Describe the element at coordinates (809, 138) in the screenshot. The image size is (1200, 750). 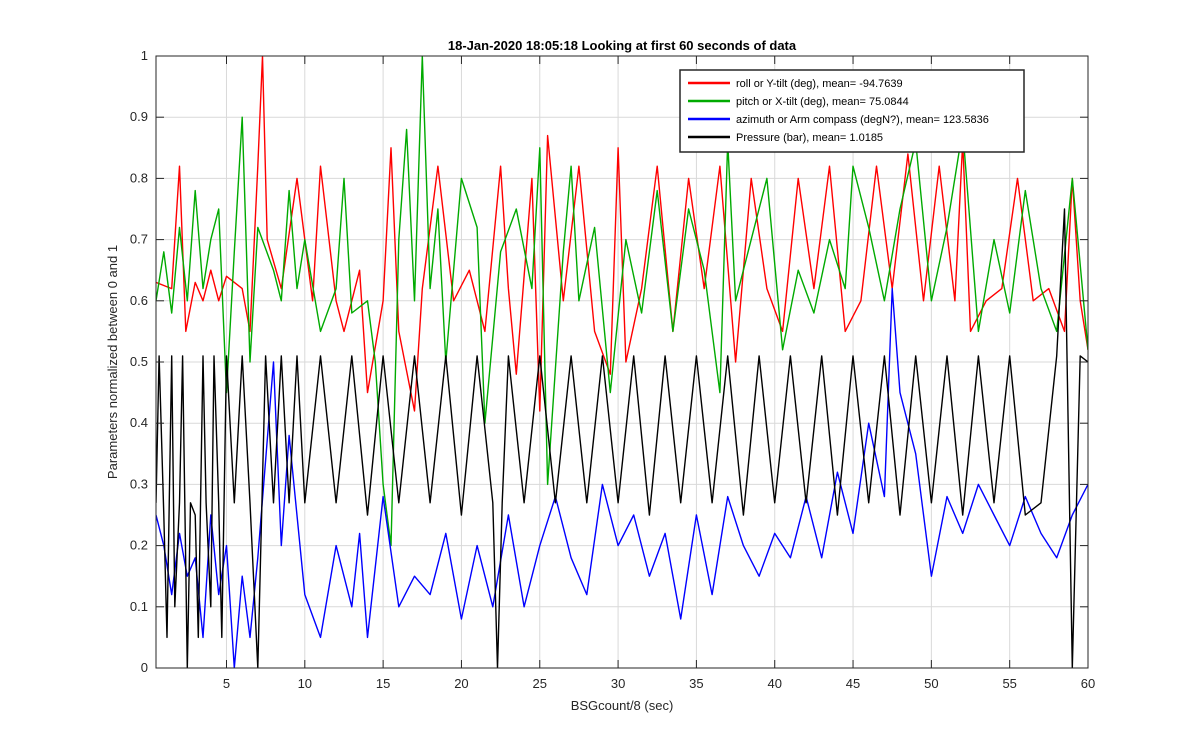
I see `legend-label: Pressure (bar), mean= 1.0185` at that location.